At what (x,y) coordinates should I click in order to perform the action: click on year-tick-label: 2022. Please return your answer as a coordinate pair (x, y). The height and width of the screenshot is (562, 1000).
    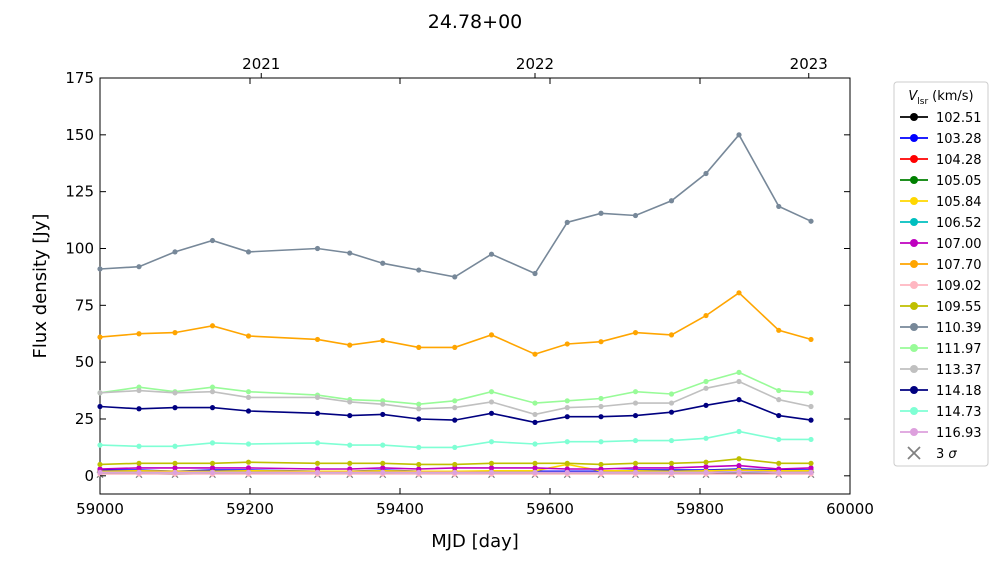
    Looking at the image, I should click on (535, 64).